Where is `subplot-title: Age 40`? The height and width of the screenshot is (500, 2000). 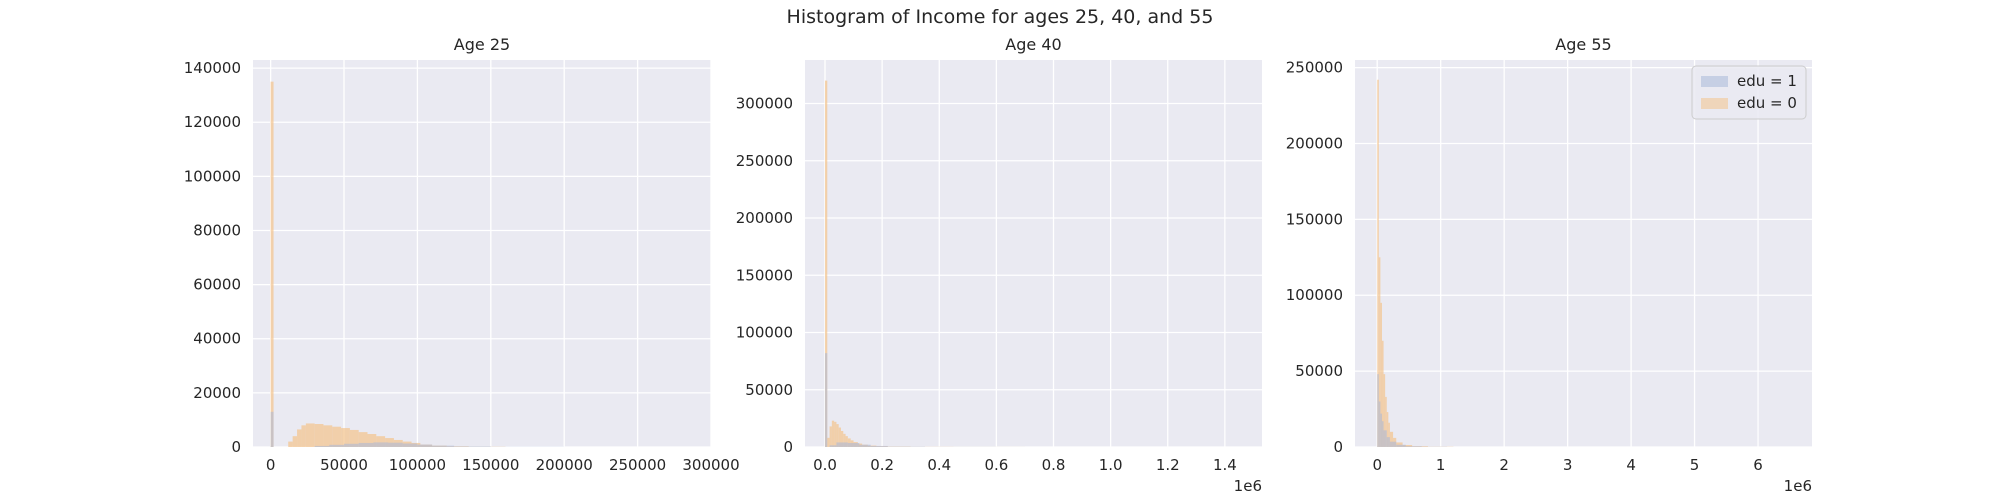
subplot-title: Age 40 is located at coordinates (1033, 44).